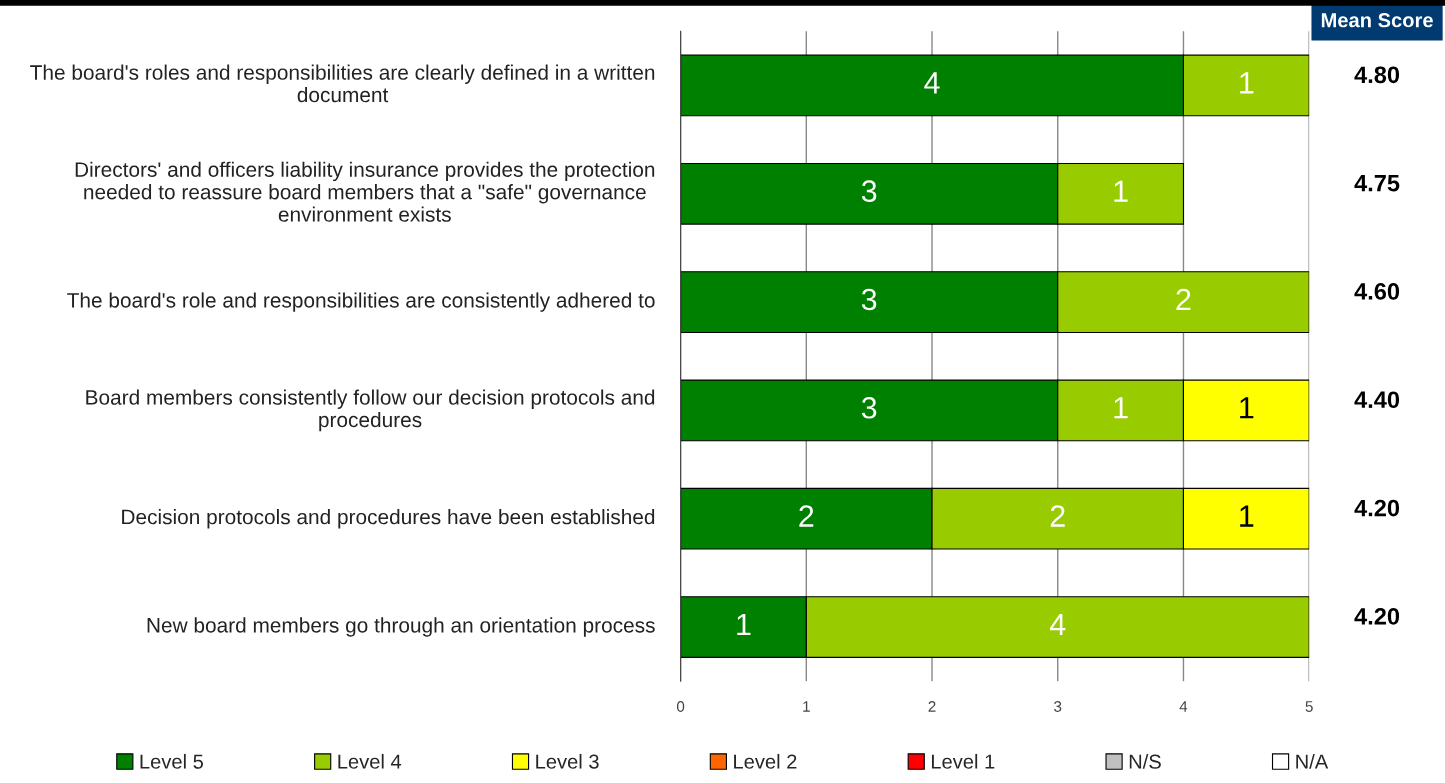 This screenshot has height=783, width=1445. What do you see at coordinates (1377, 20) in the screenshot?
I see `text: Mean Score` at bounding box center [1377, 20].